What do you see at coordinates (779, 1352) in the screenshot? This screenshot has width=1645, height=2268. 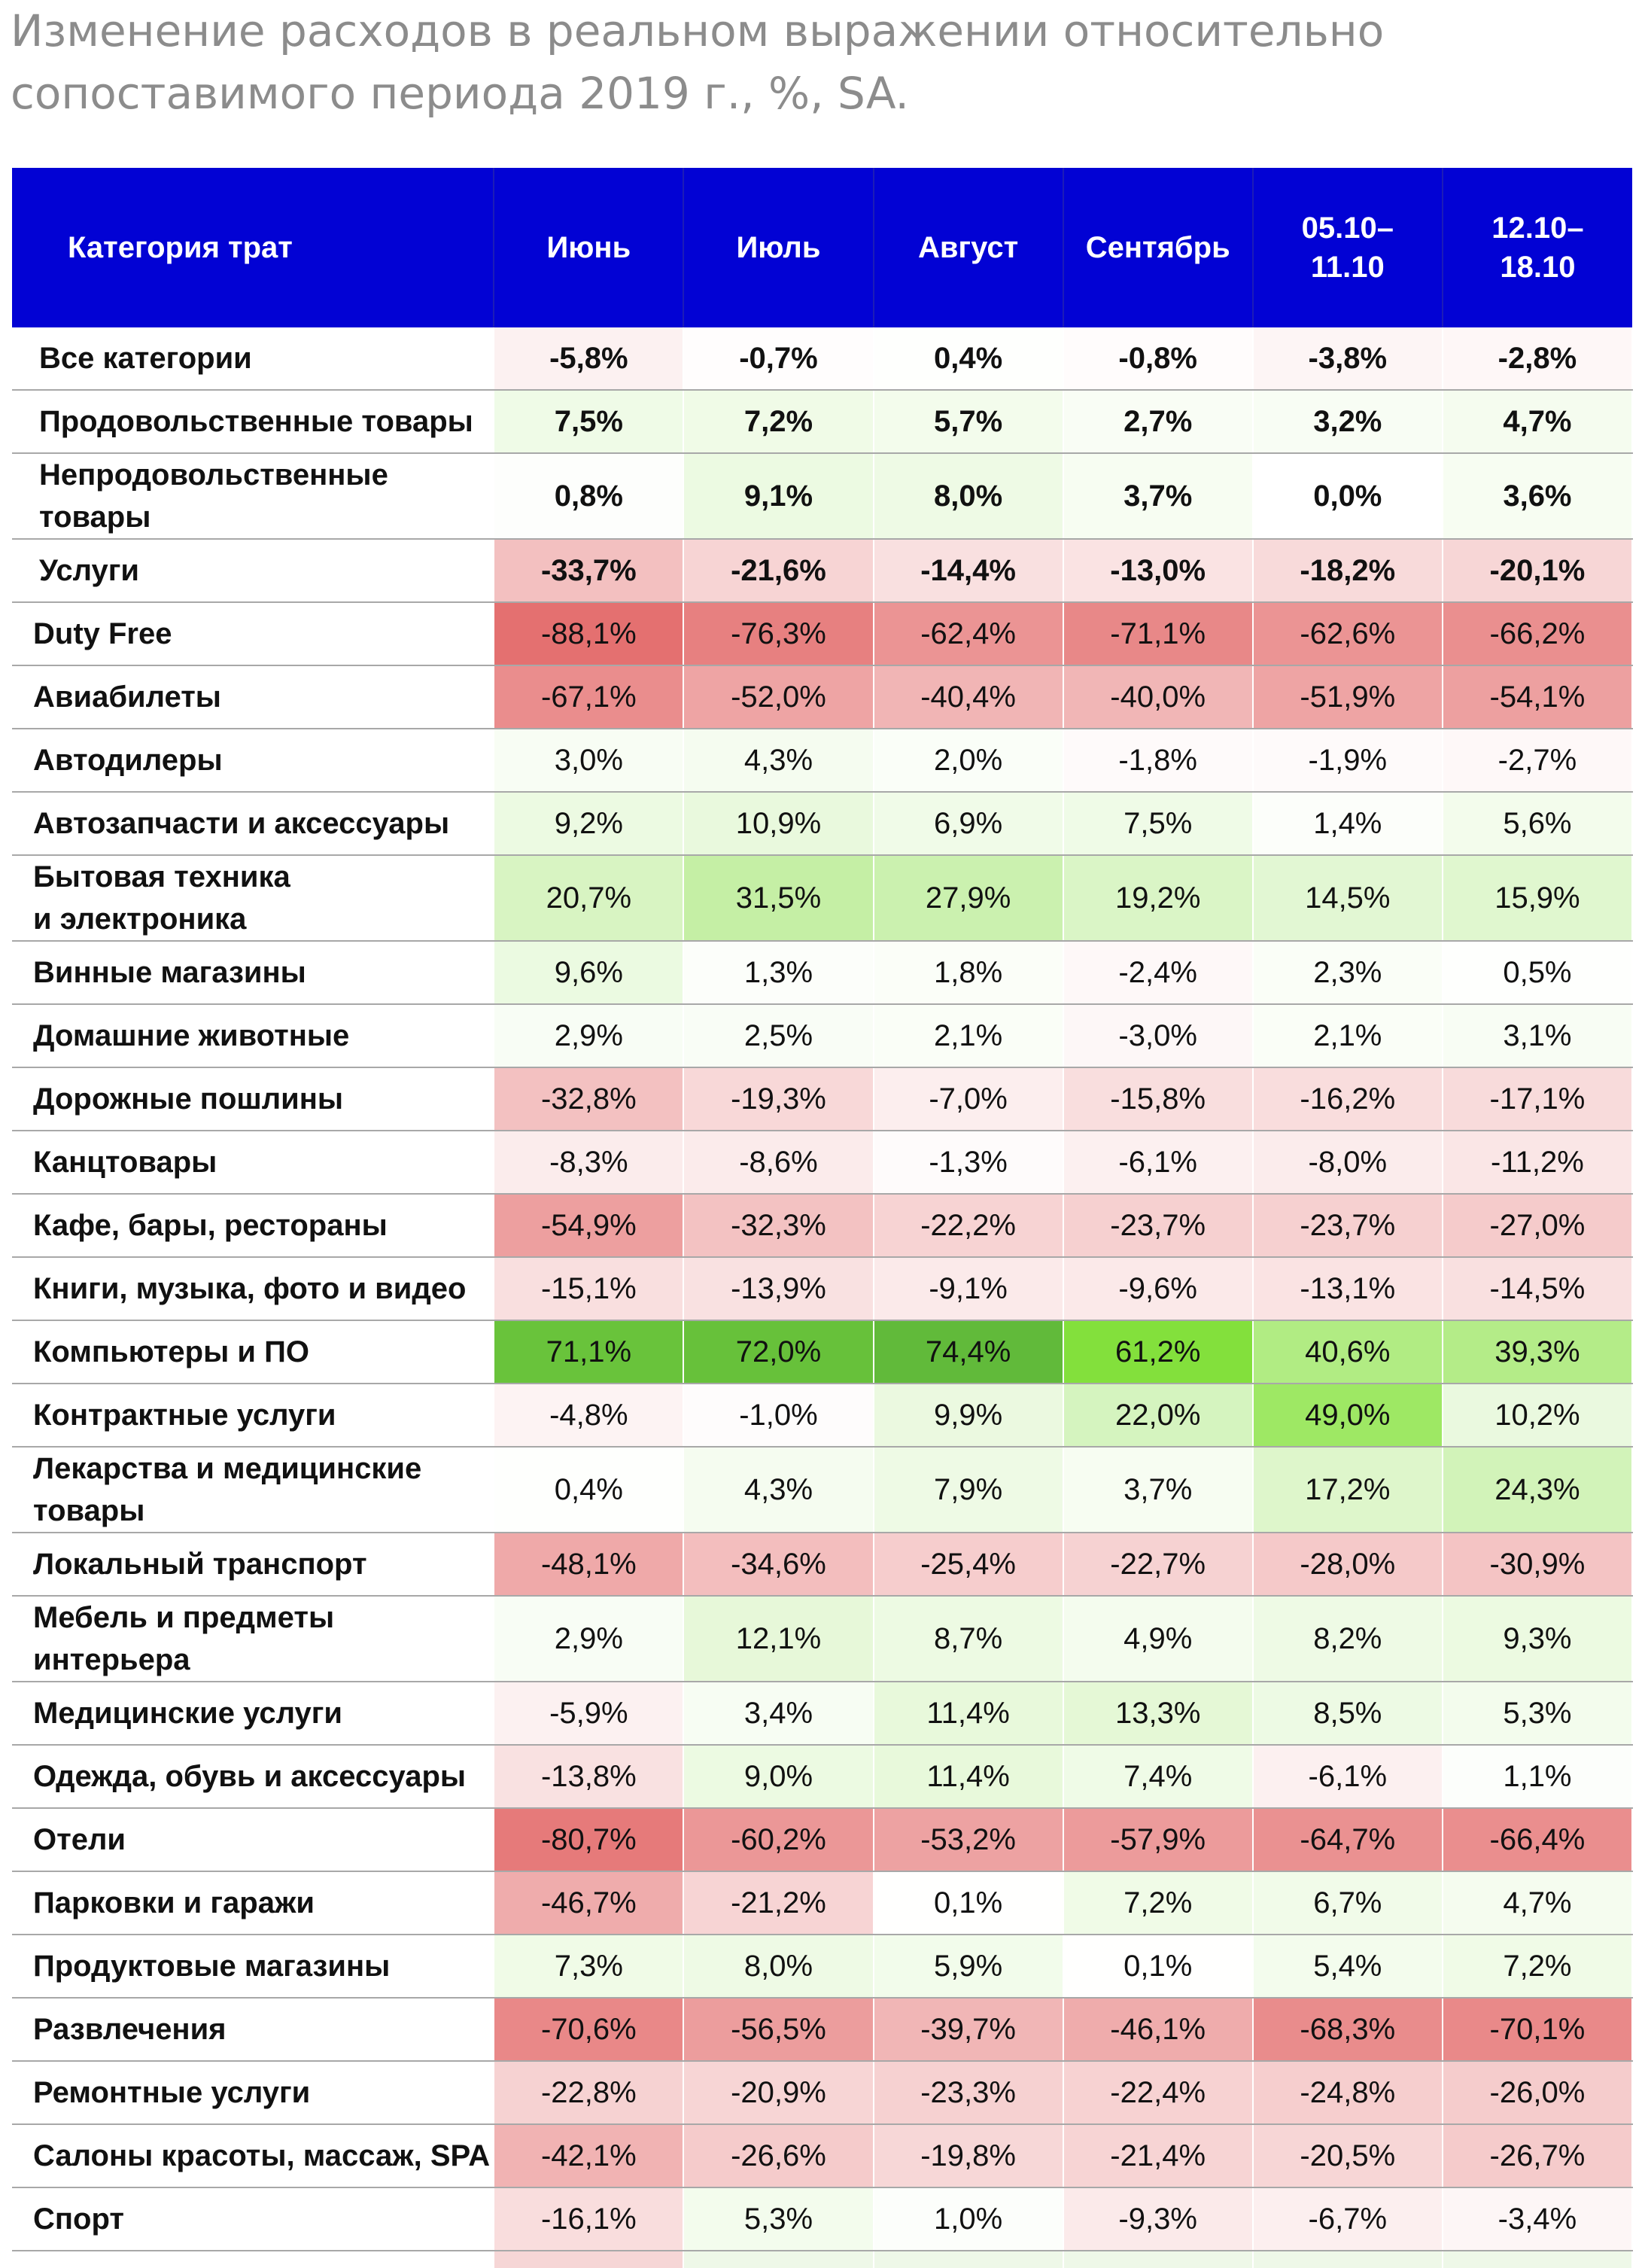 I see `value-cell: 72,0%` at bounding box center [779, 1352].